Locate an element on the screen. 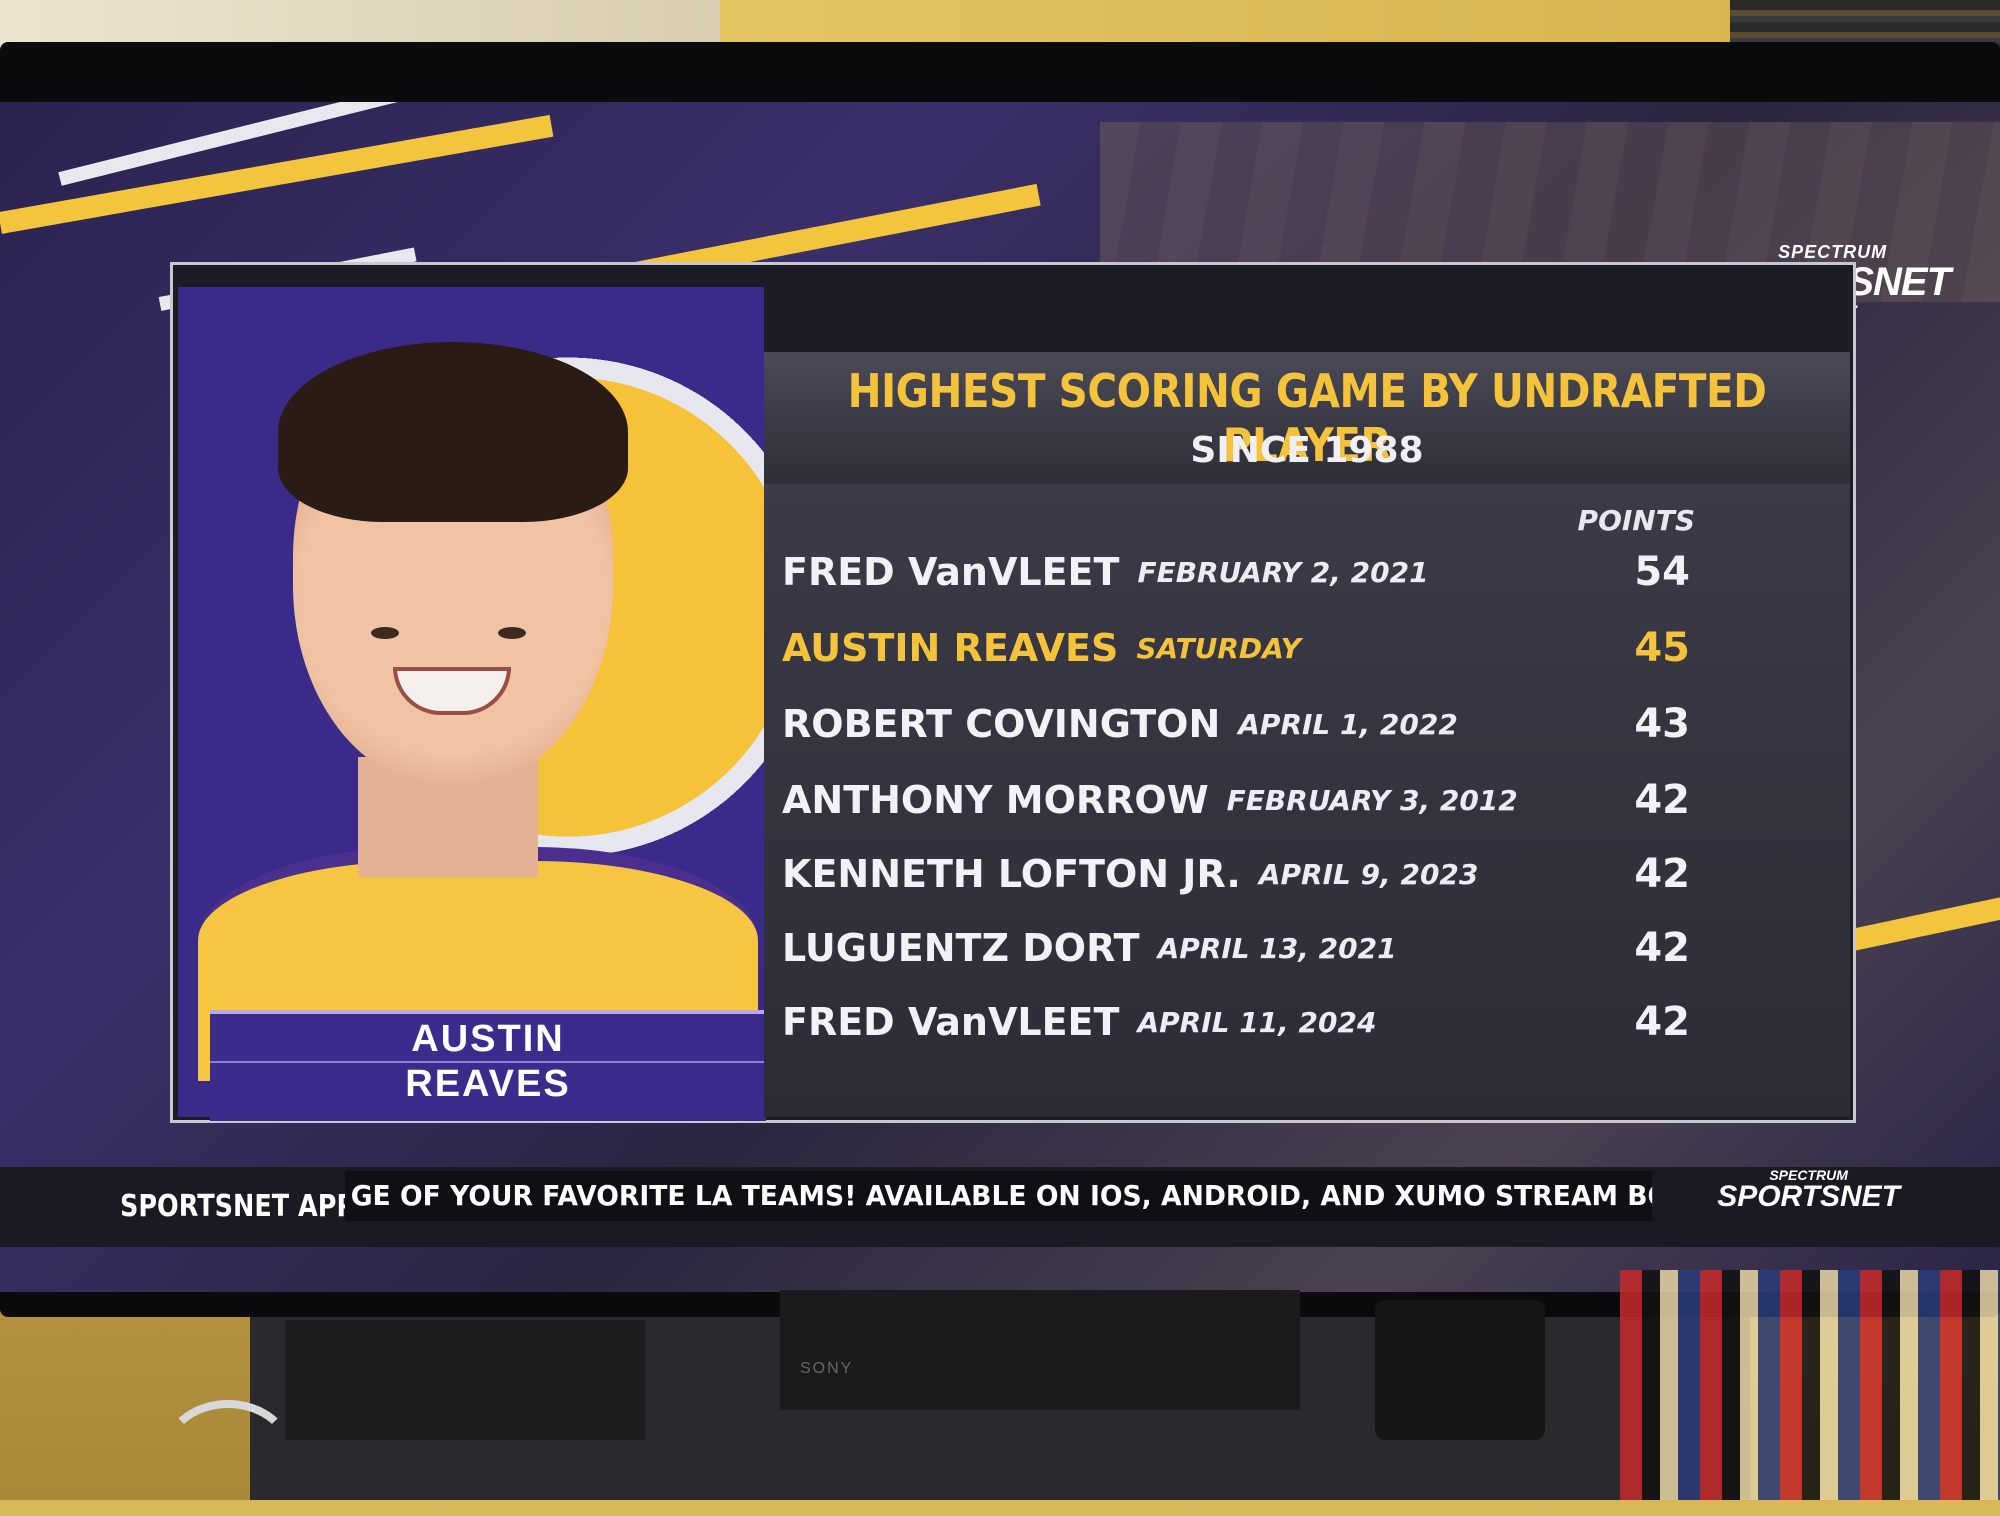 The image size is (2000, 1516). ticker-logo-line2: SPORTSNET is located at coordinates (1808, 1196).